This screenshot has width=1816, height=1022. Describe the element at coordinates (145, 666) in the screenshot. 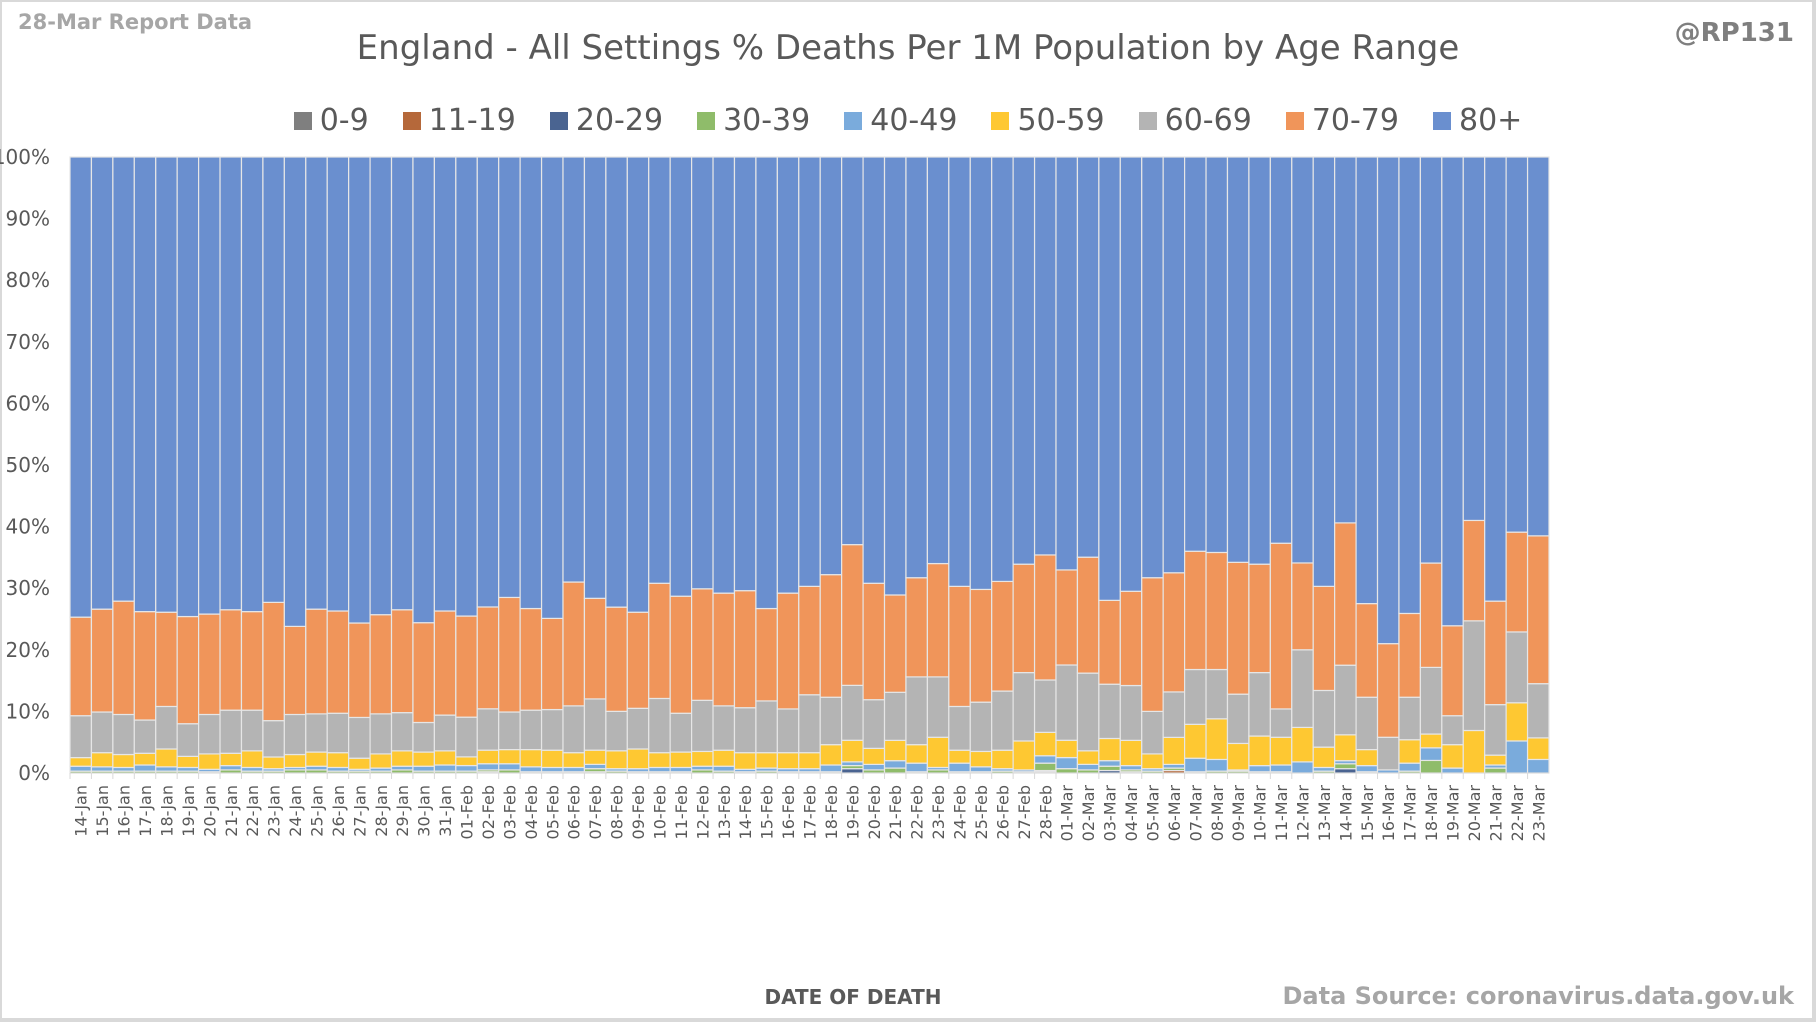

I see `bar-segment-70-79-17-Jan` at that location.